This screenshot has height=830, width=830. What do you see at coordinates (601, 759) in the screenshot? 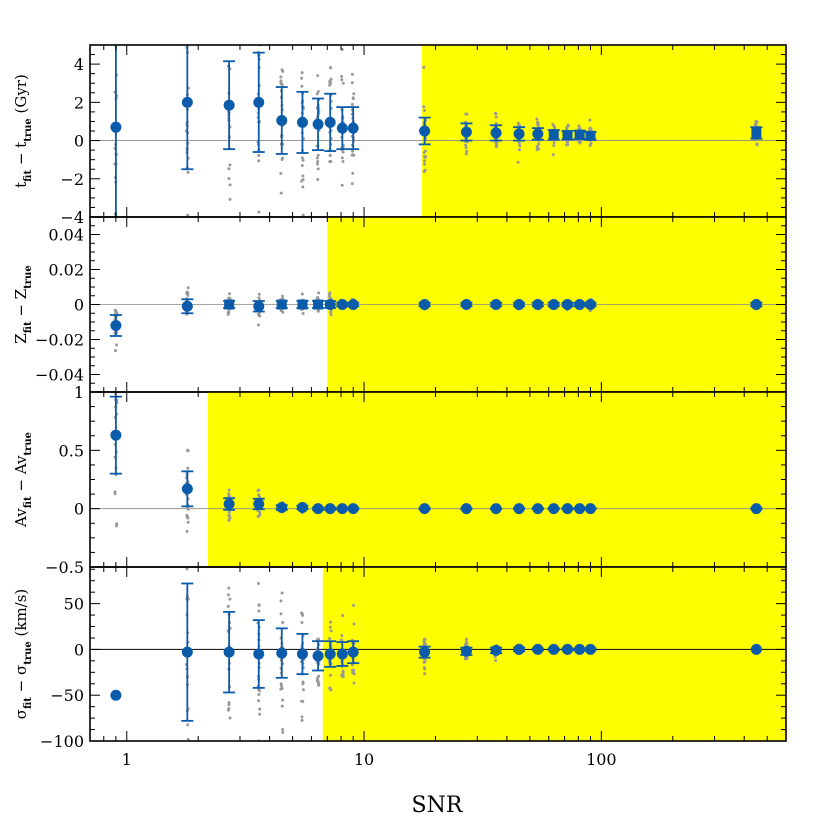
I see `x-tick-label: 100` at bounding box center [601, 759].